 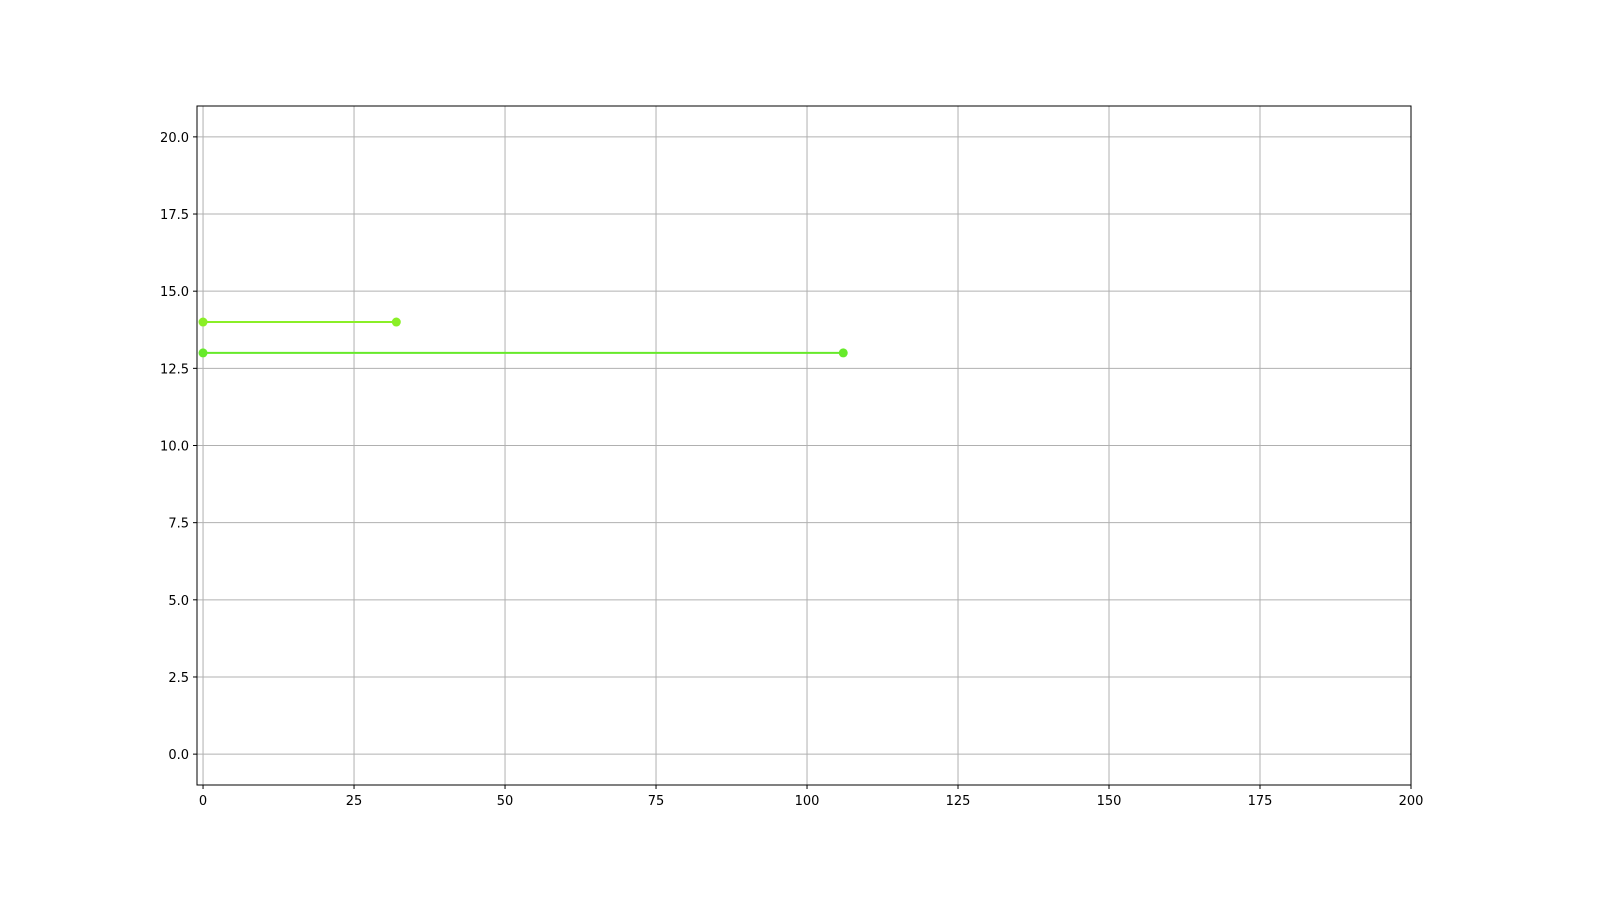 What do you see at coordinates (174, 138) in the screenshot?
I see `y-tick-label: 20.0` at bounding box center [174, 138].